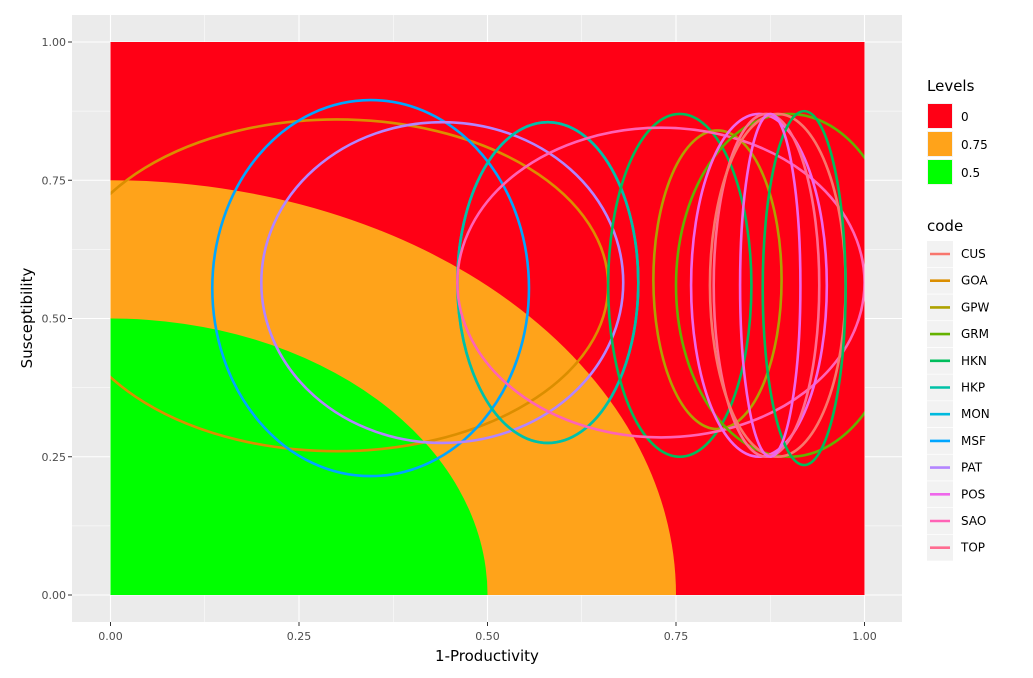  I want to click on y-tick-label-2: 0.50, so click(54, 319).